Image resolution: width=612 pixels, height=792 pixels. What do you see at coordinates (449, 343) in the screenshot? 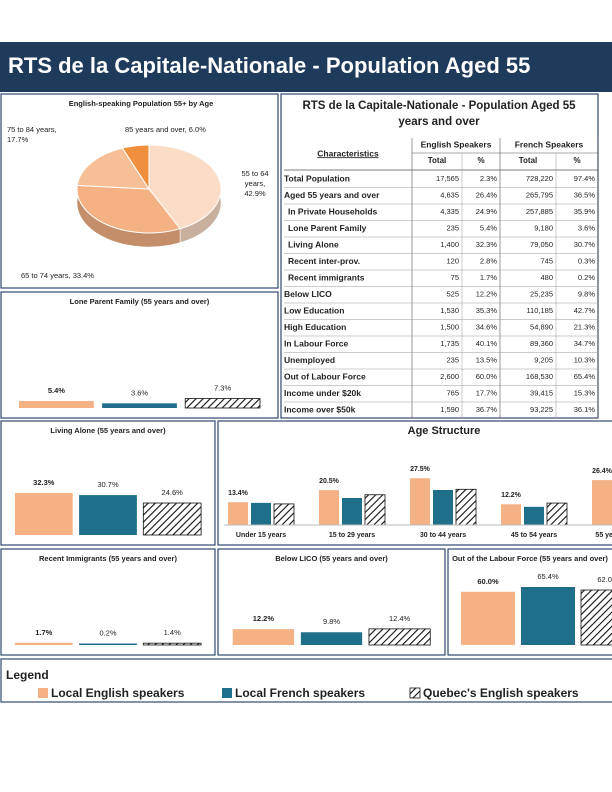
I see `table-cell: 1,735` at bounding box center [449, 343].